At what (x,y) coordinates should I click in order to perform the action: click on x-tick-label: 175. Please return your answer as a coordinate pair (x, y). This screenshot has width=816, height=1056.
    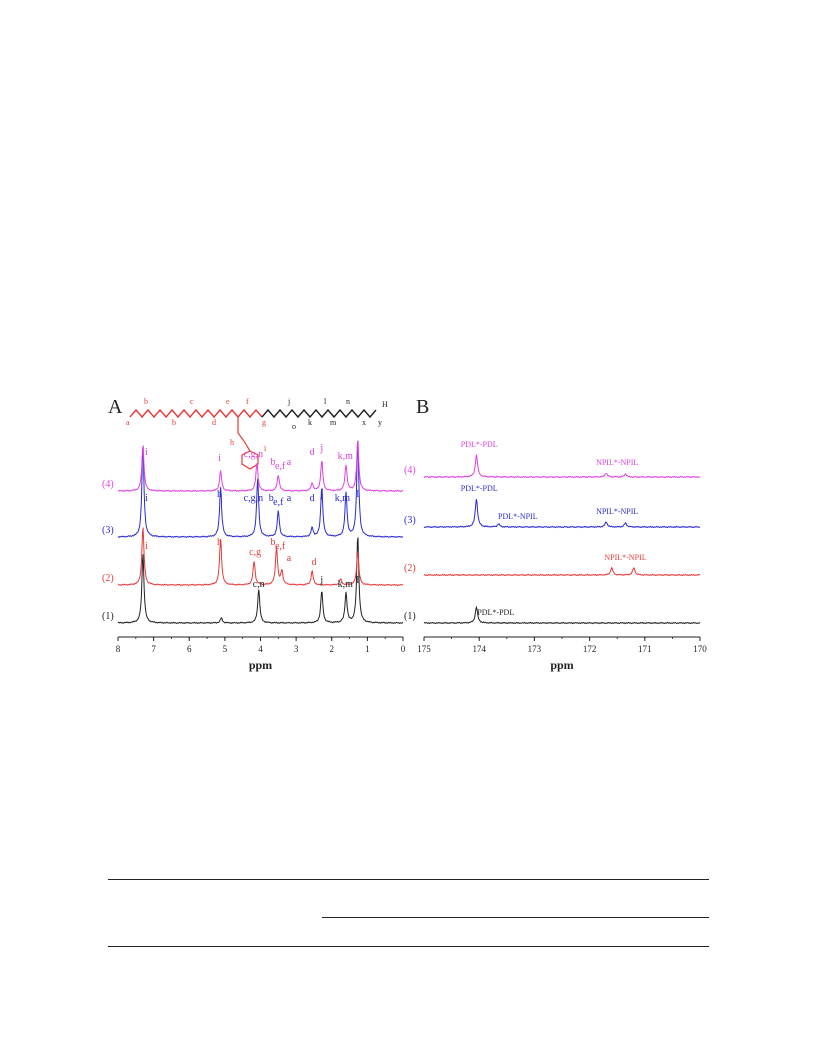
    Looking at the image, I should click on (424, 649).